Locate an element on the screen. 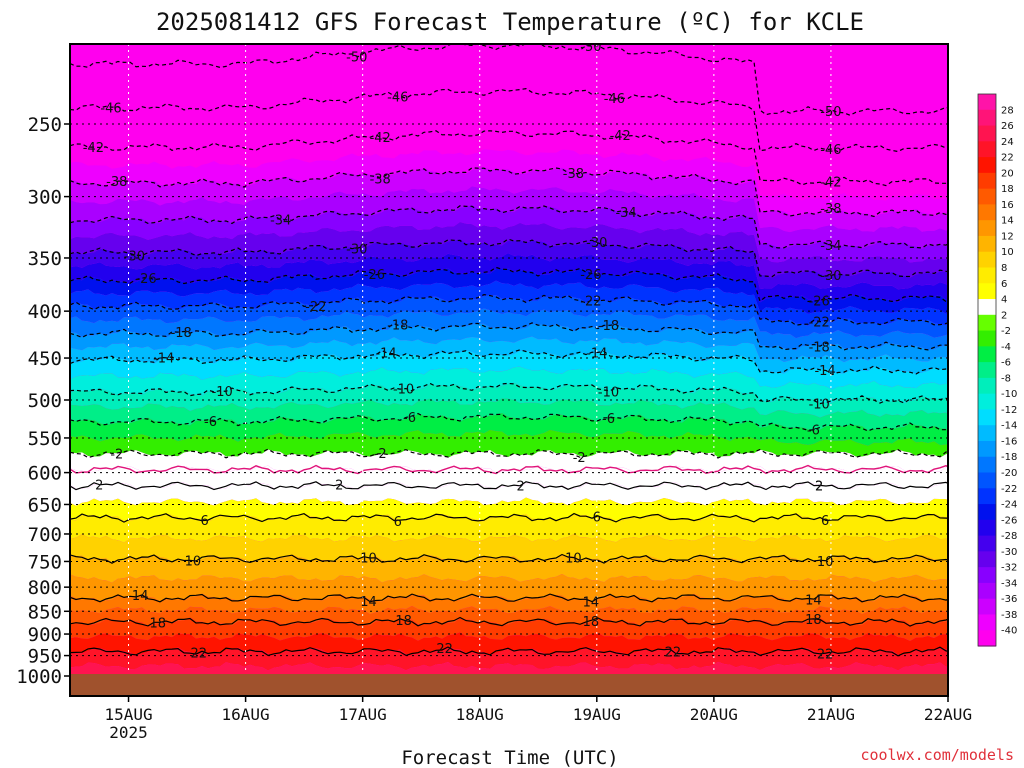 Image resolution: width=1024 pixels, height=768 pixels. colorbar-label: -6 is located at coordinates (1006, 363).